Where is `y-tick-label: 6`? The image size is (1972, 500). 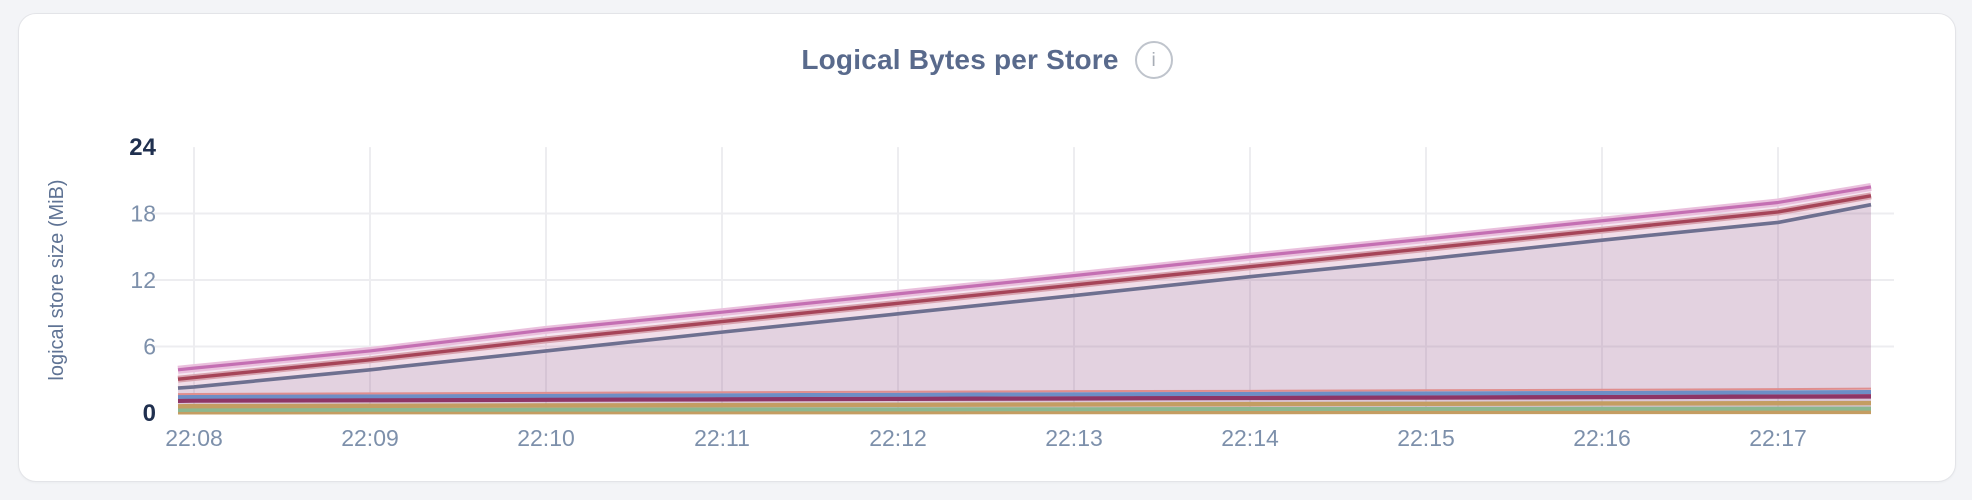 y-tick-label: 6 is located at coordinates (149, 347).